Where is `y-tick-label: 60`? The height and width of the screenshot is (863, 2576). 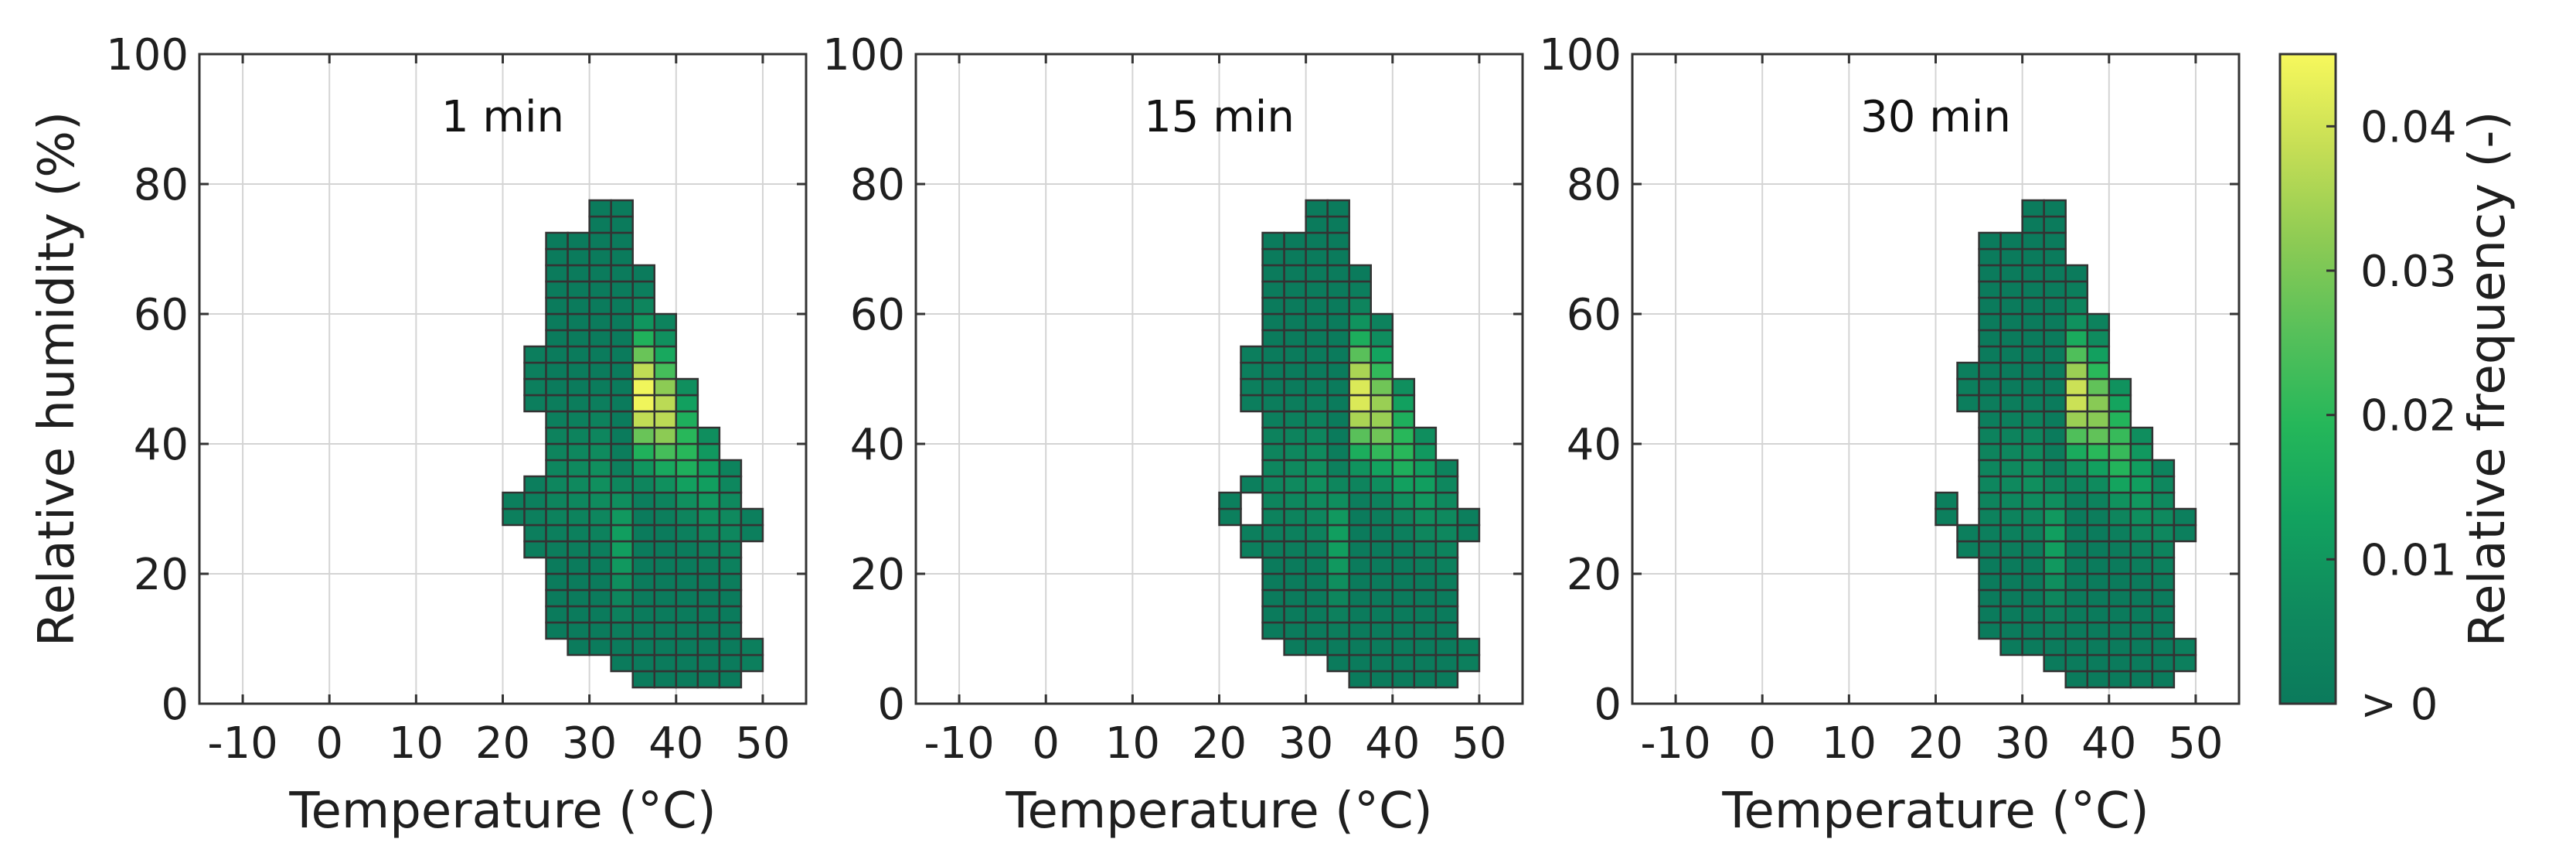
y-tick-label: 60 is located at coordinates (878, 315).